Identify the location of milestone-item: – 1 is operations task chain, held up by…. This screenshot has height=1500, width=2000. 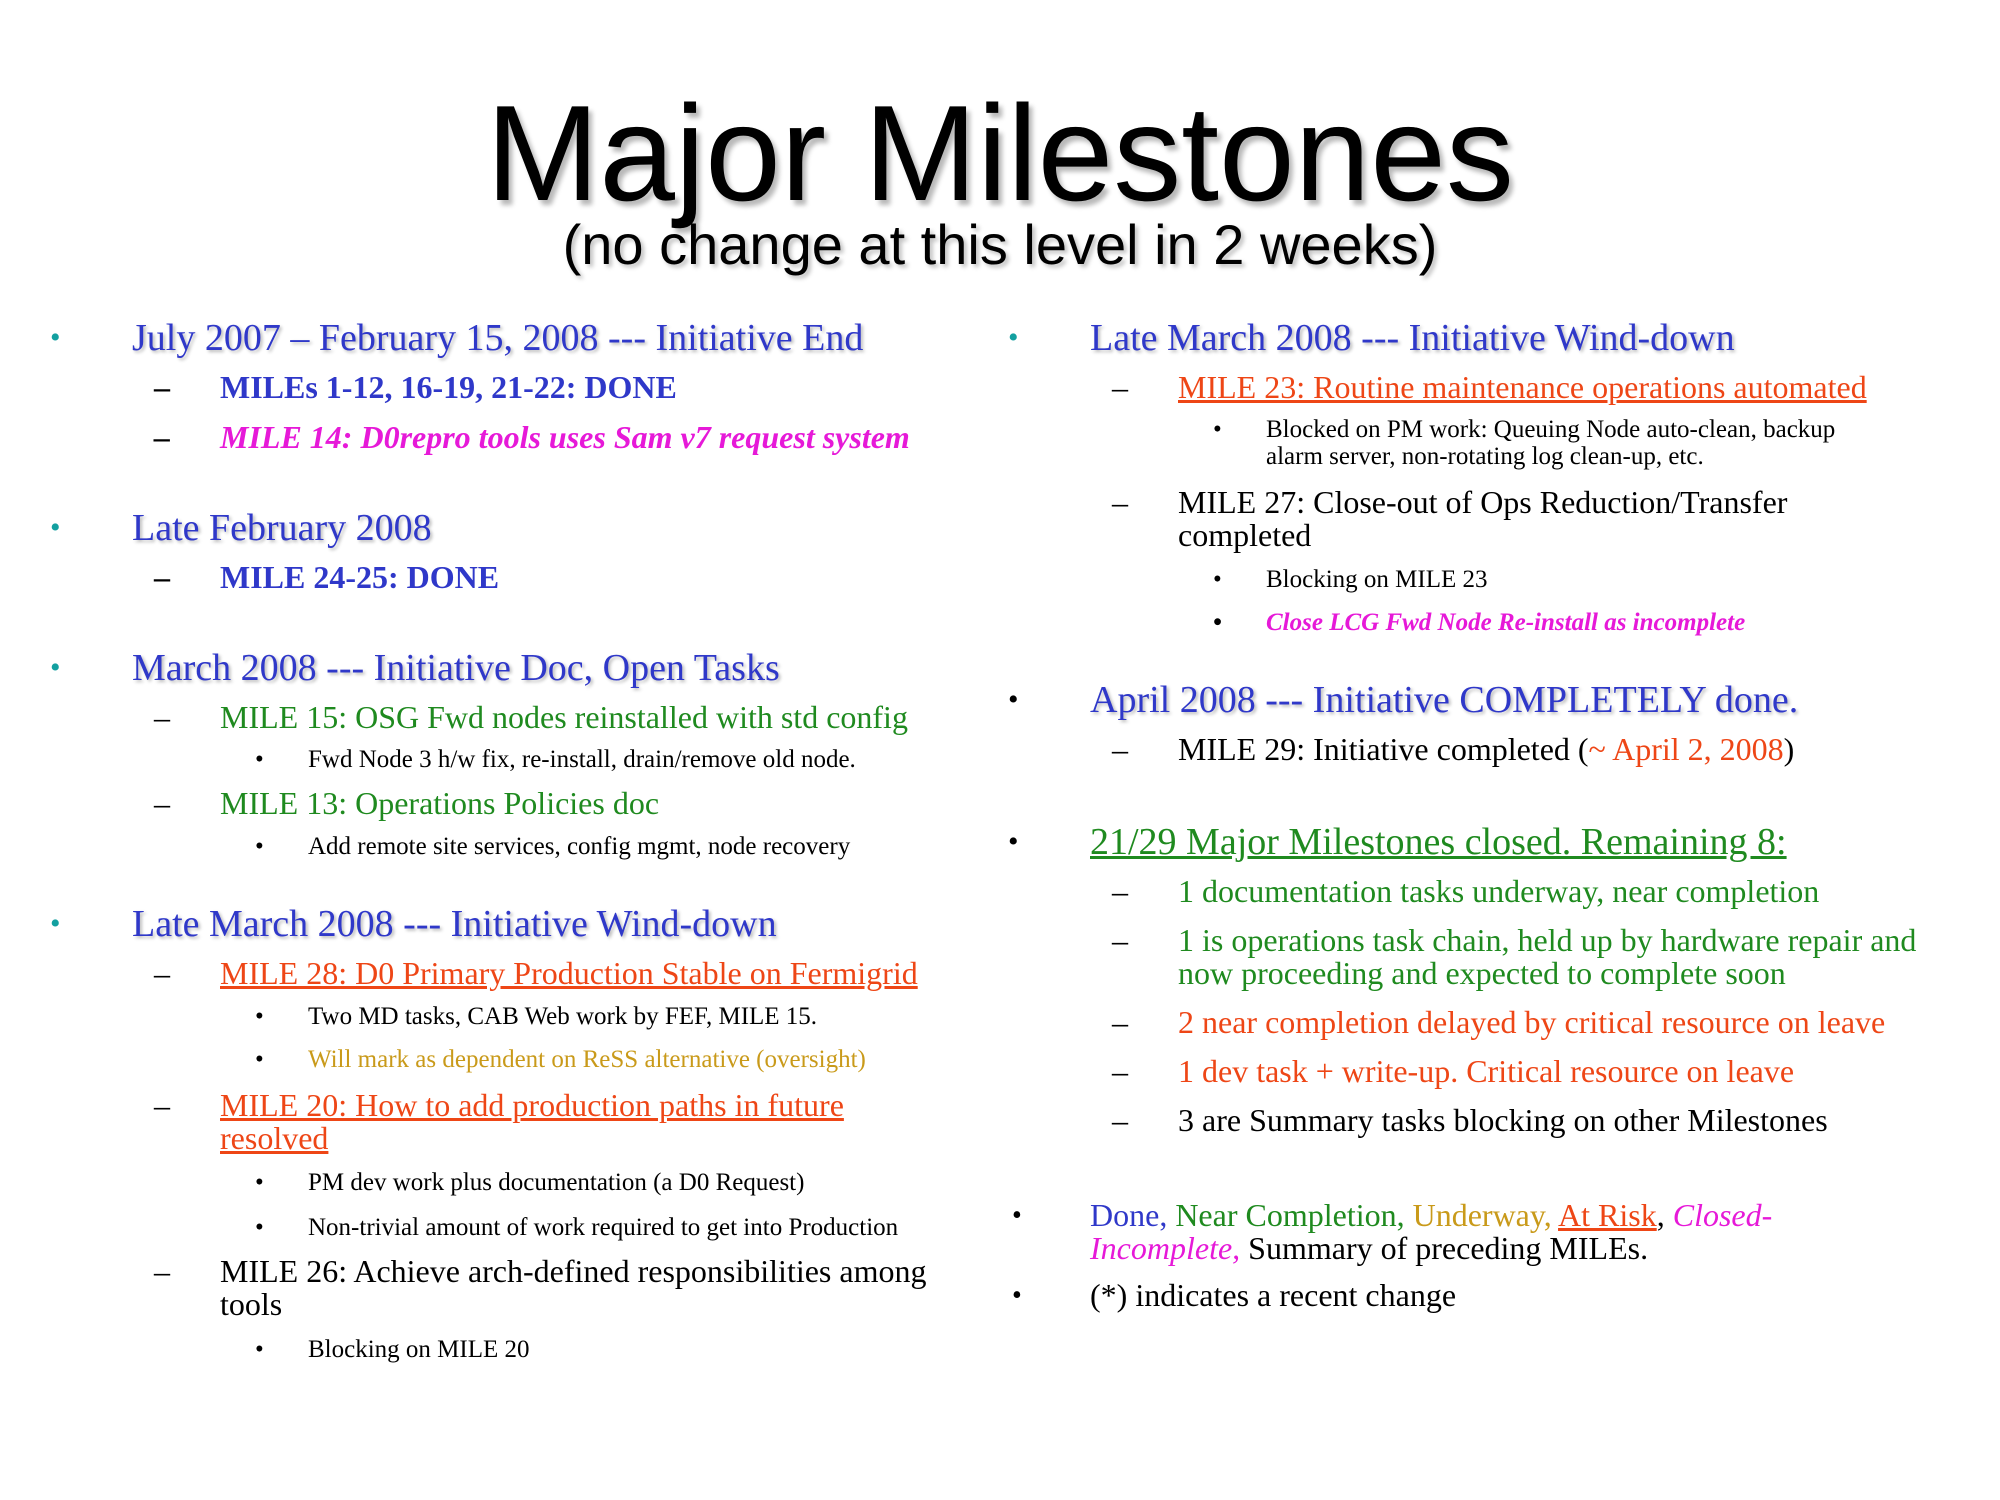
(1493, 957).